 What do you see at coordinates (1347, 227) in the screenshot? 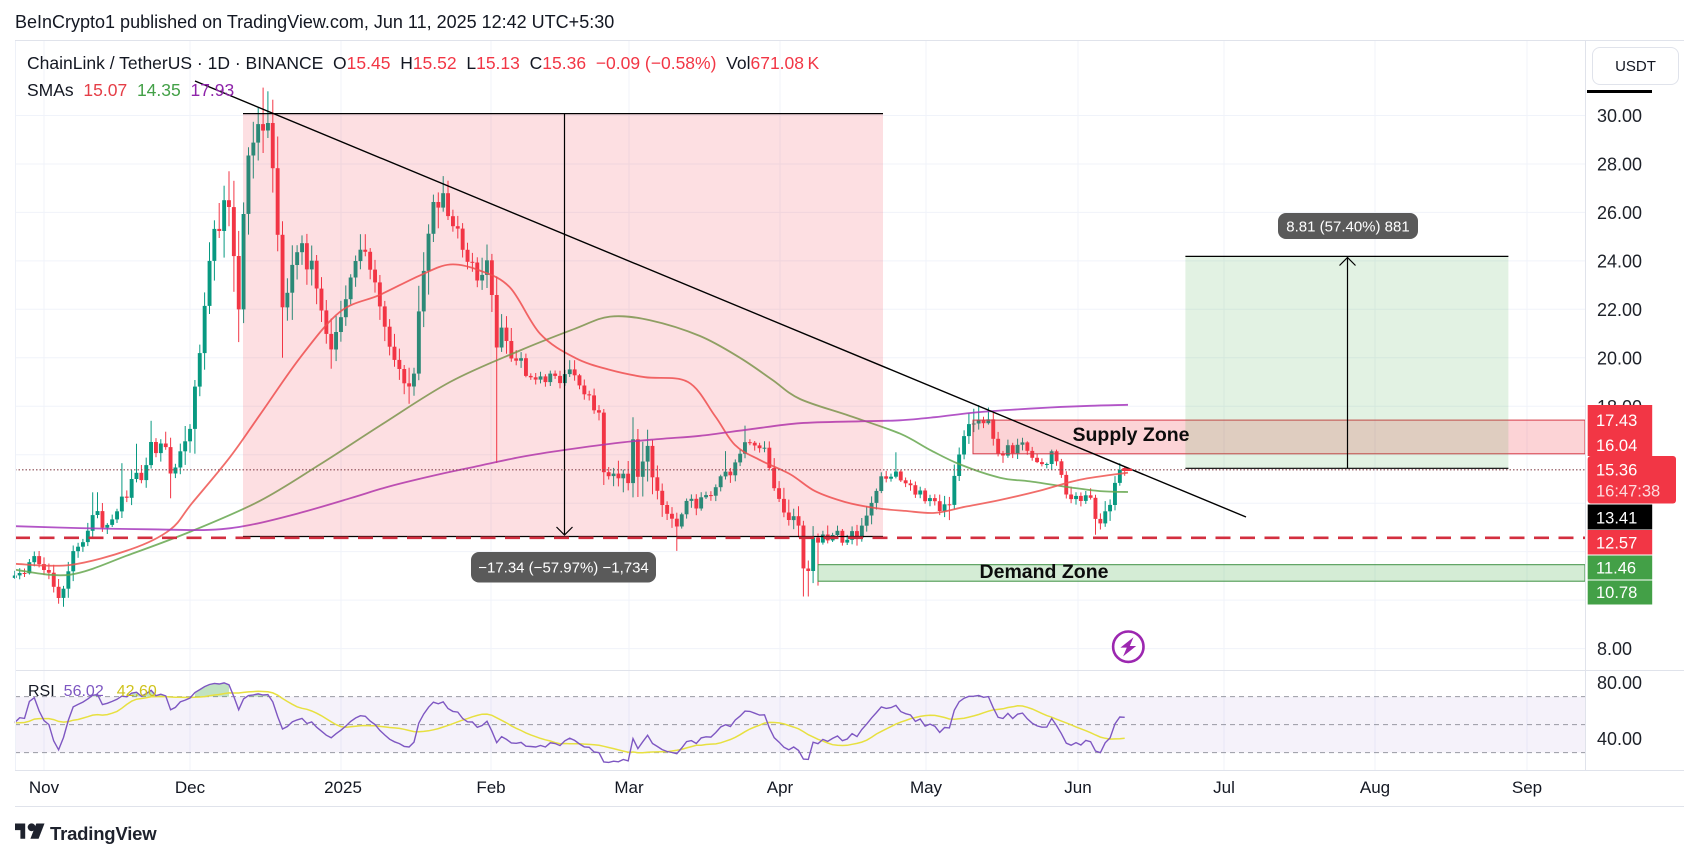
I see `svg-text: 8.81 (57.40%) 881` at bounding box center [1347, 227].